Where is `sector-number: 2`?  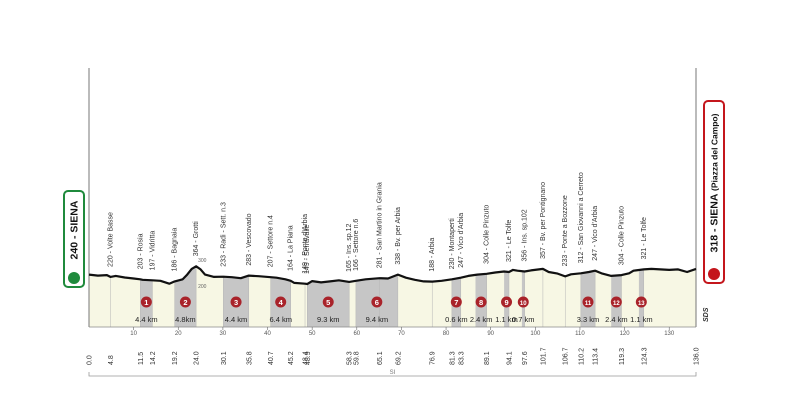
sector-number: 2 is located at coordinates (185, 302).